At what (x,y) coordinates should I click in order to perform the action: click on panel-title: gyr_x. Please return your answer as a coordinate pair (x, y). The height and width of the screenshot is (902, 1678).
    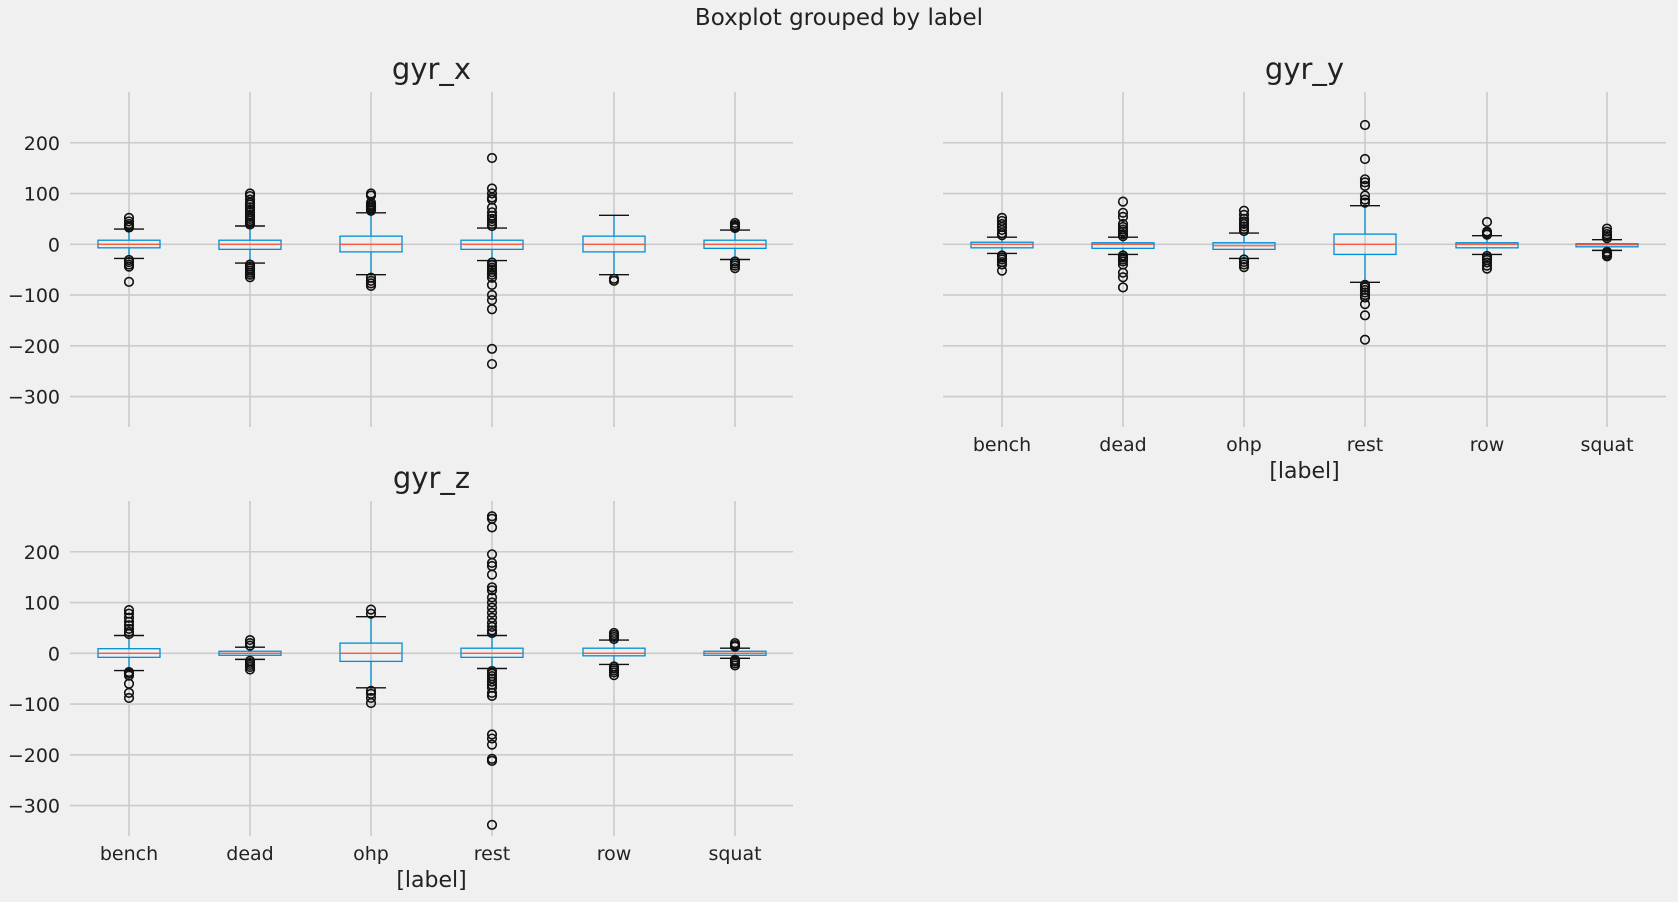
    Looking at the image, I should click on (431, 69).